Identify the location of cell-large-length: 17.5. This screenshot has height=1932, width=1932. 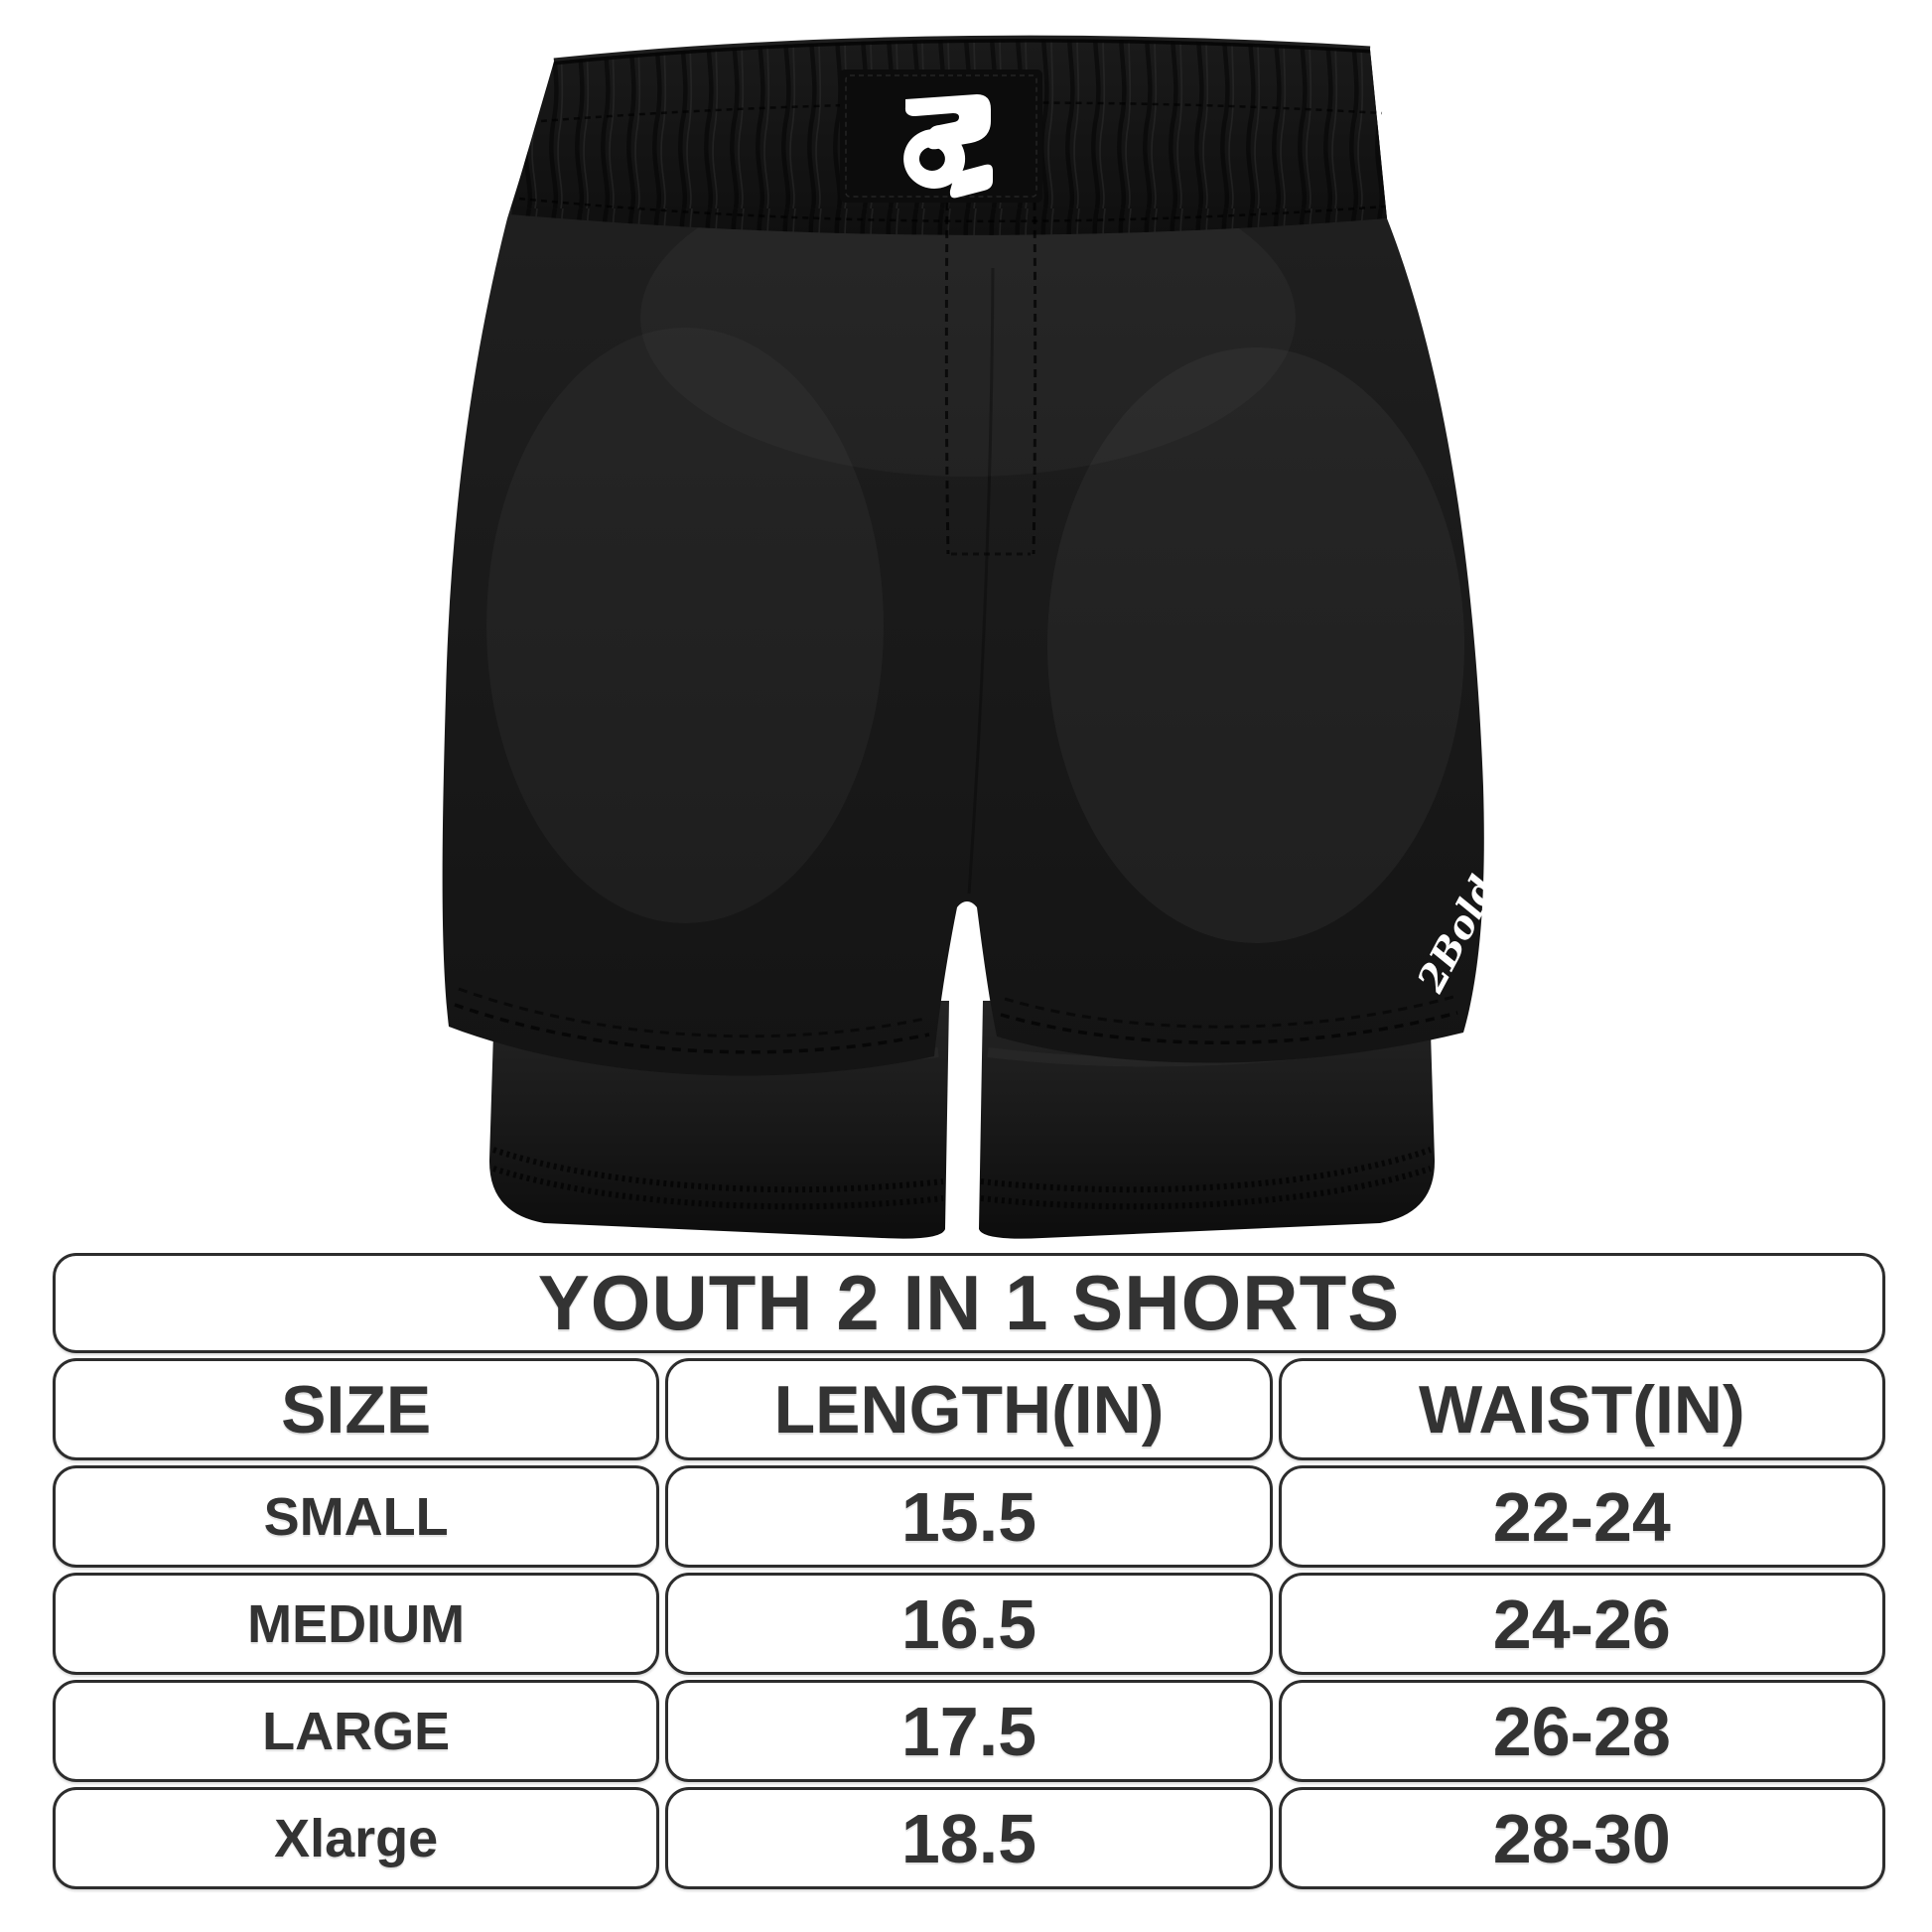
(969, 1731).